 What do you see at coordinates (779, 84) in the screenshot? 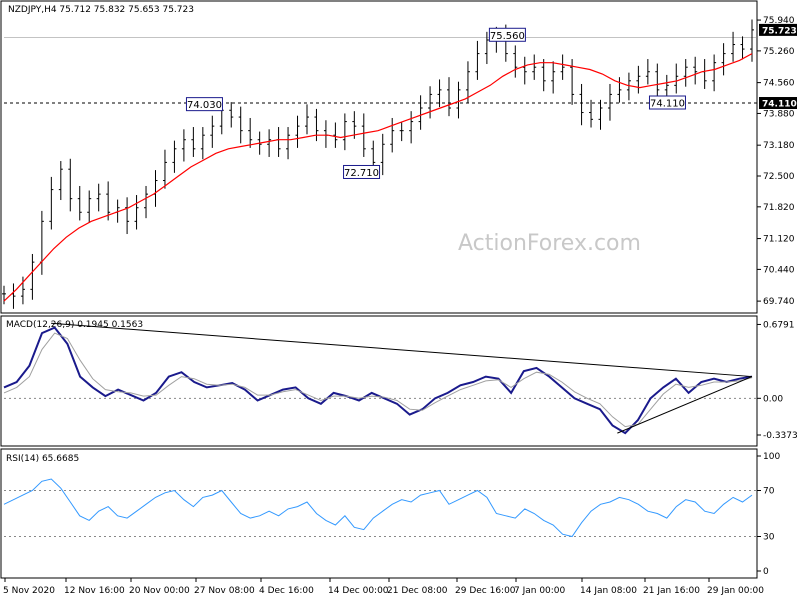
I see `price-y-tick-label: 74.560` at bounding box center [779, 84].